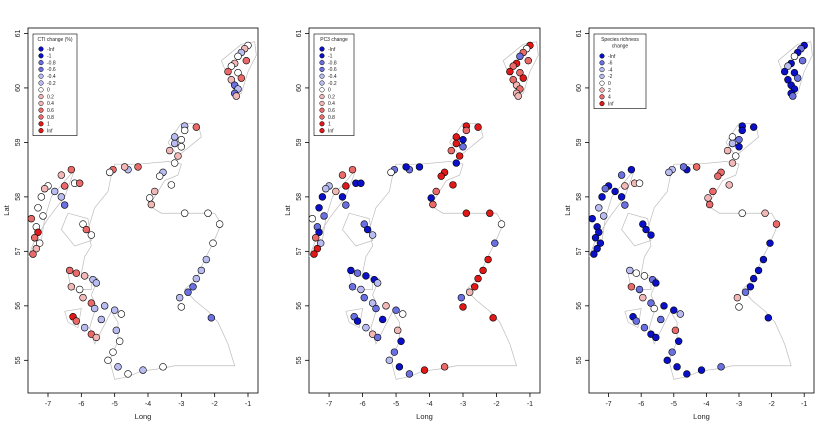 This screenshot has width=830, height=434. What do you see at coordinates (54, 40) in the screenshot?
I see `legend-title: CTI change (%)` at bounding box center [54, 40].